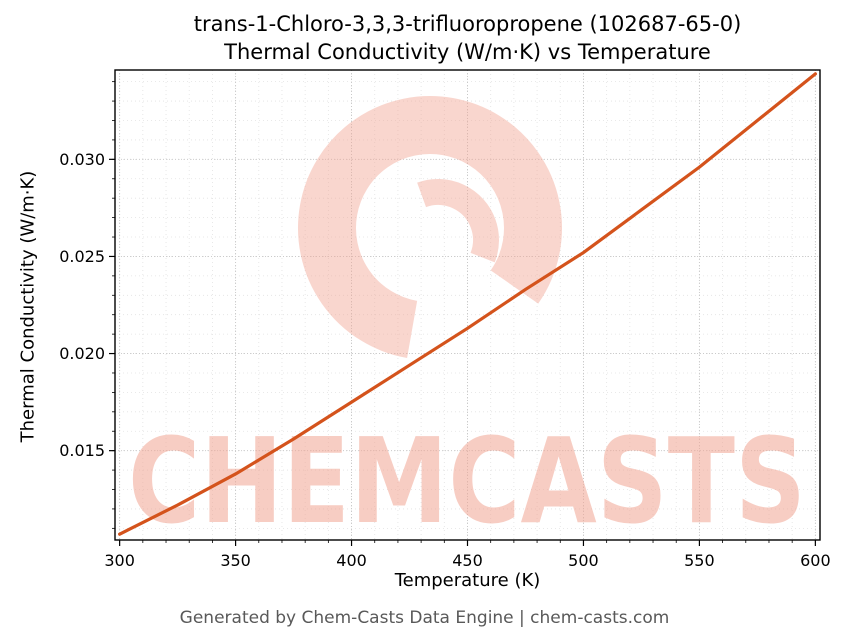 This screenshot has width=849, height=644. Describe the element at coordinates (467, 580) in the screenshot. I see `x-axis-label: Temperature (K)` at that location.